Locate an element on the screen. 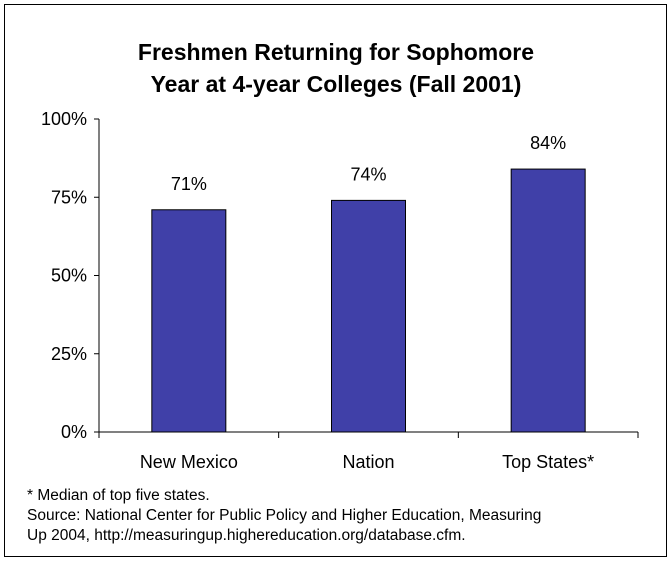 Image resolution: width=672 pixels, height=562 pixels. y-tick-label: 25% is located at coordinates (69, 354).